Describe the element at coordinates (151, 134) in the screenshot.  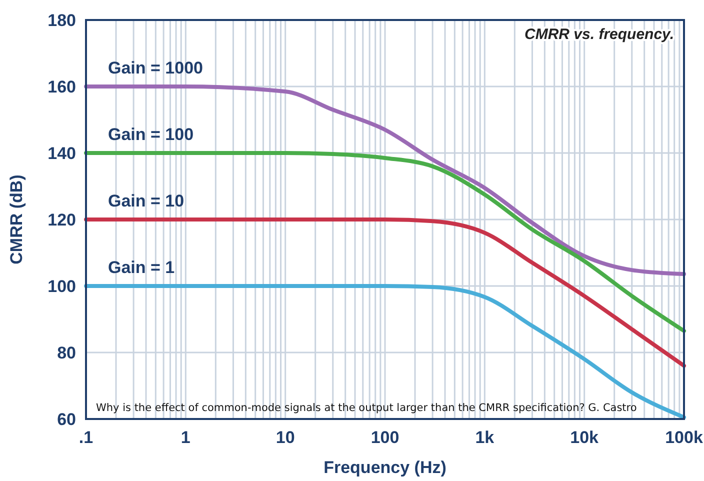
I see `series-label: Gain = 100` at that location.